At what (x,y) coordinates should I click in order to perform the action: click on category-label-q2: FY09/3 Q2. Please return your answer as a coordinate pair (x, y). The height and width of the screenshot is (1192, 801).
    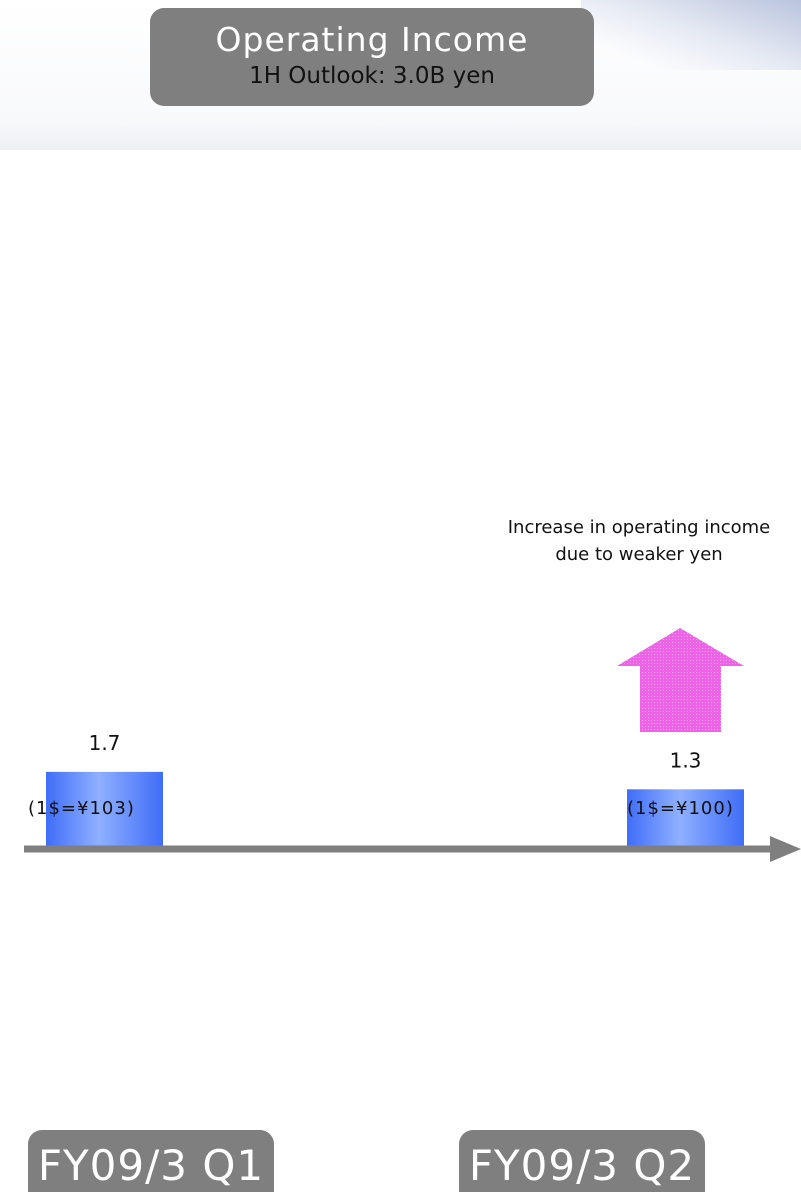
    Looking at the image, I should click on (582, 1161).